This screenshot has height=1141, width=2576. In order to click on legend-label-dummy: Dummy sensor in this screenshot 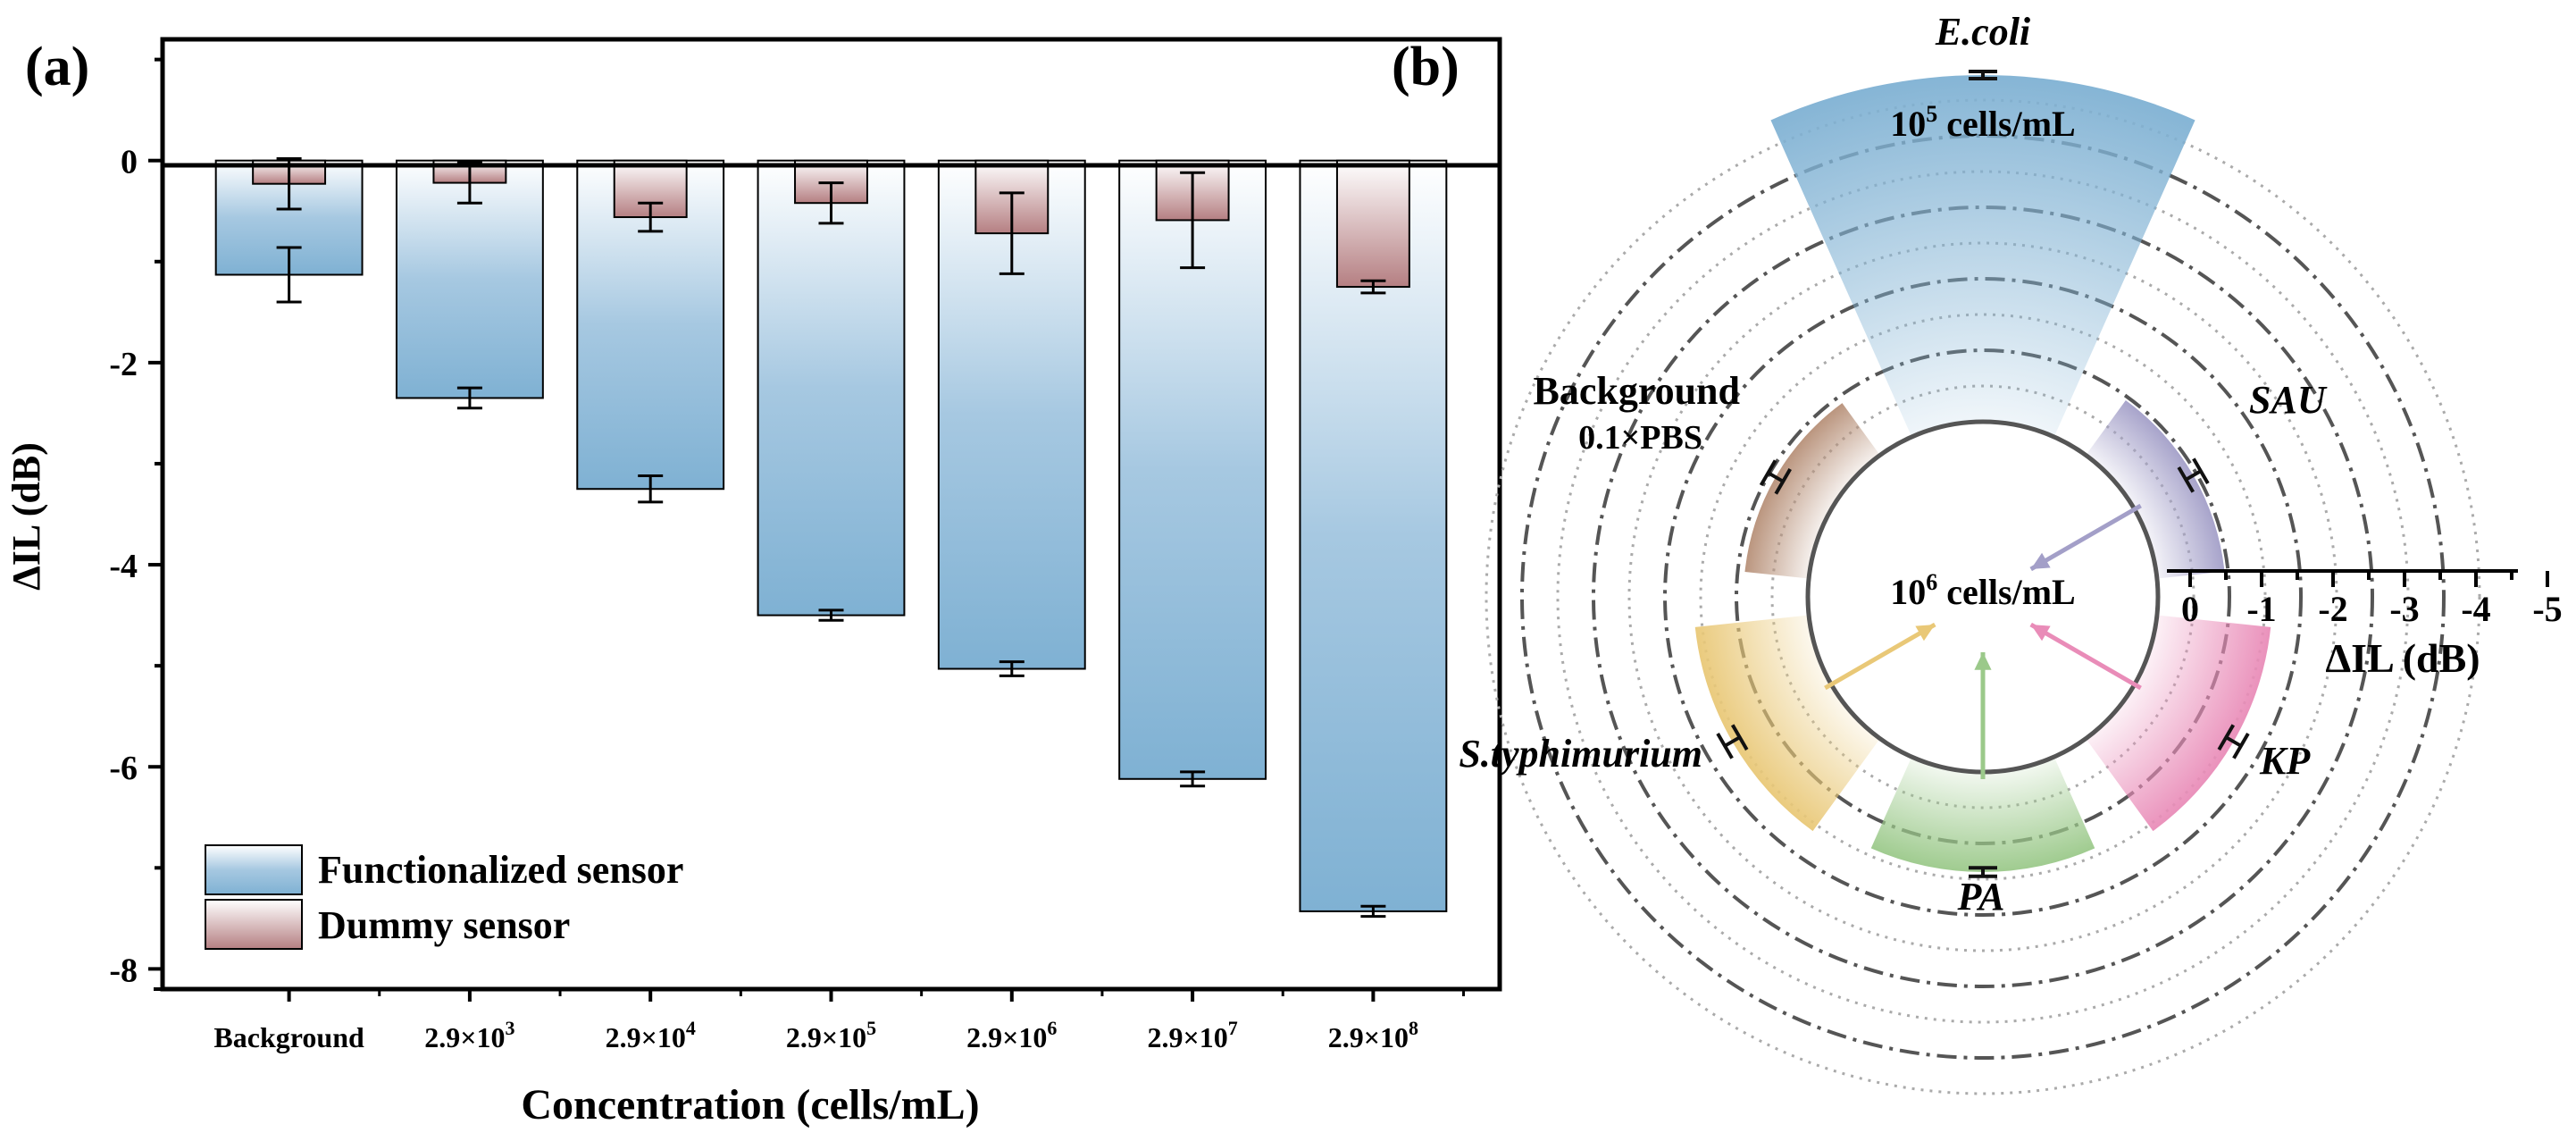, I will do `click(444, 925)`.